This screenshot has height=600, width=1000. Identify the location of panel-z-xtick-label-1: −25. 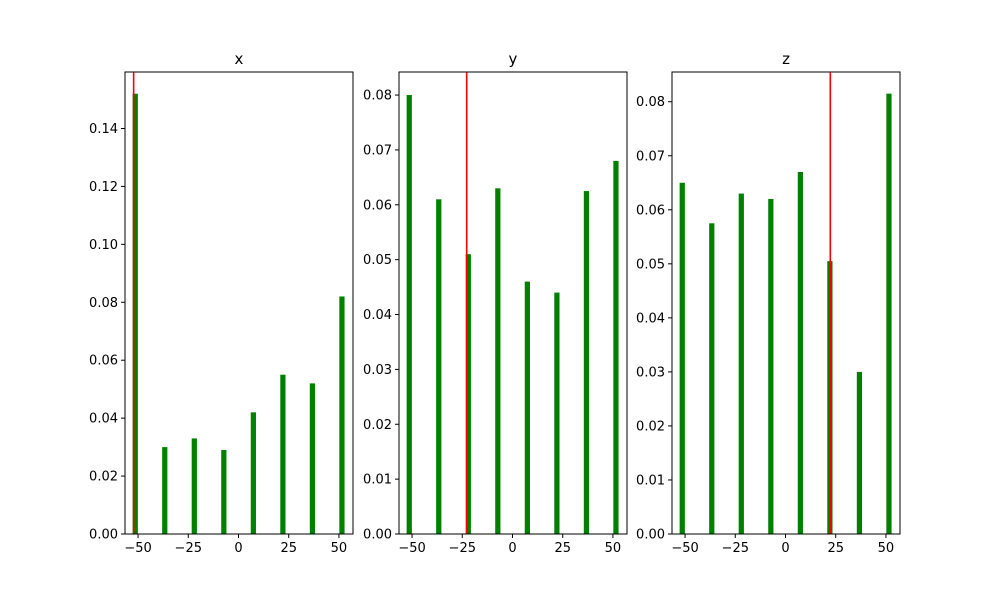
(735, 548).